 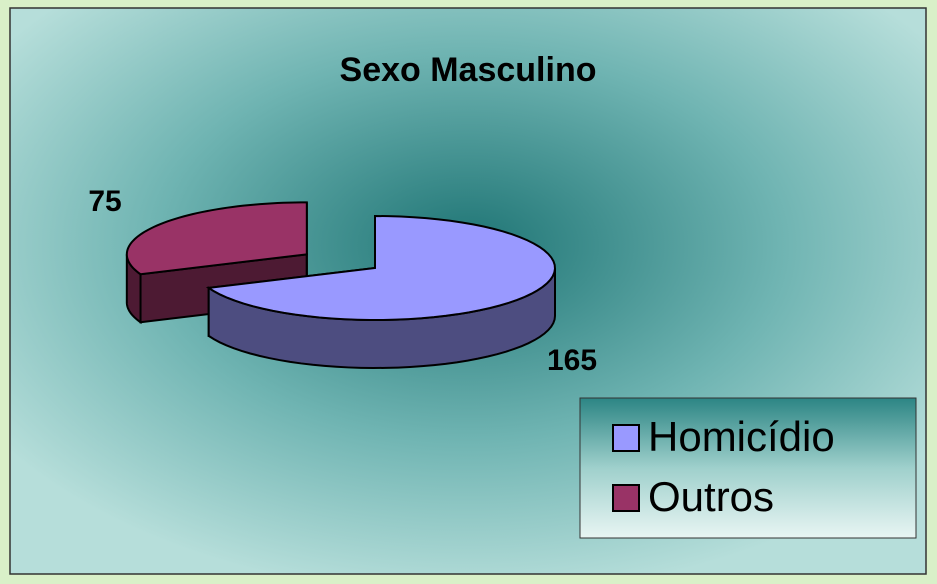 I want to click on legend-label: Homicídio, so click(x=741, y=436).